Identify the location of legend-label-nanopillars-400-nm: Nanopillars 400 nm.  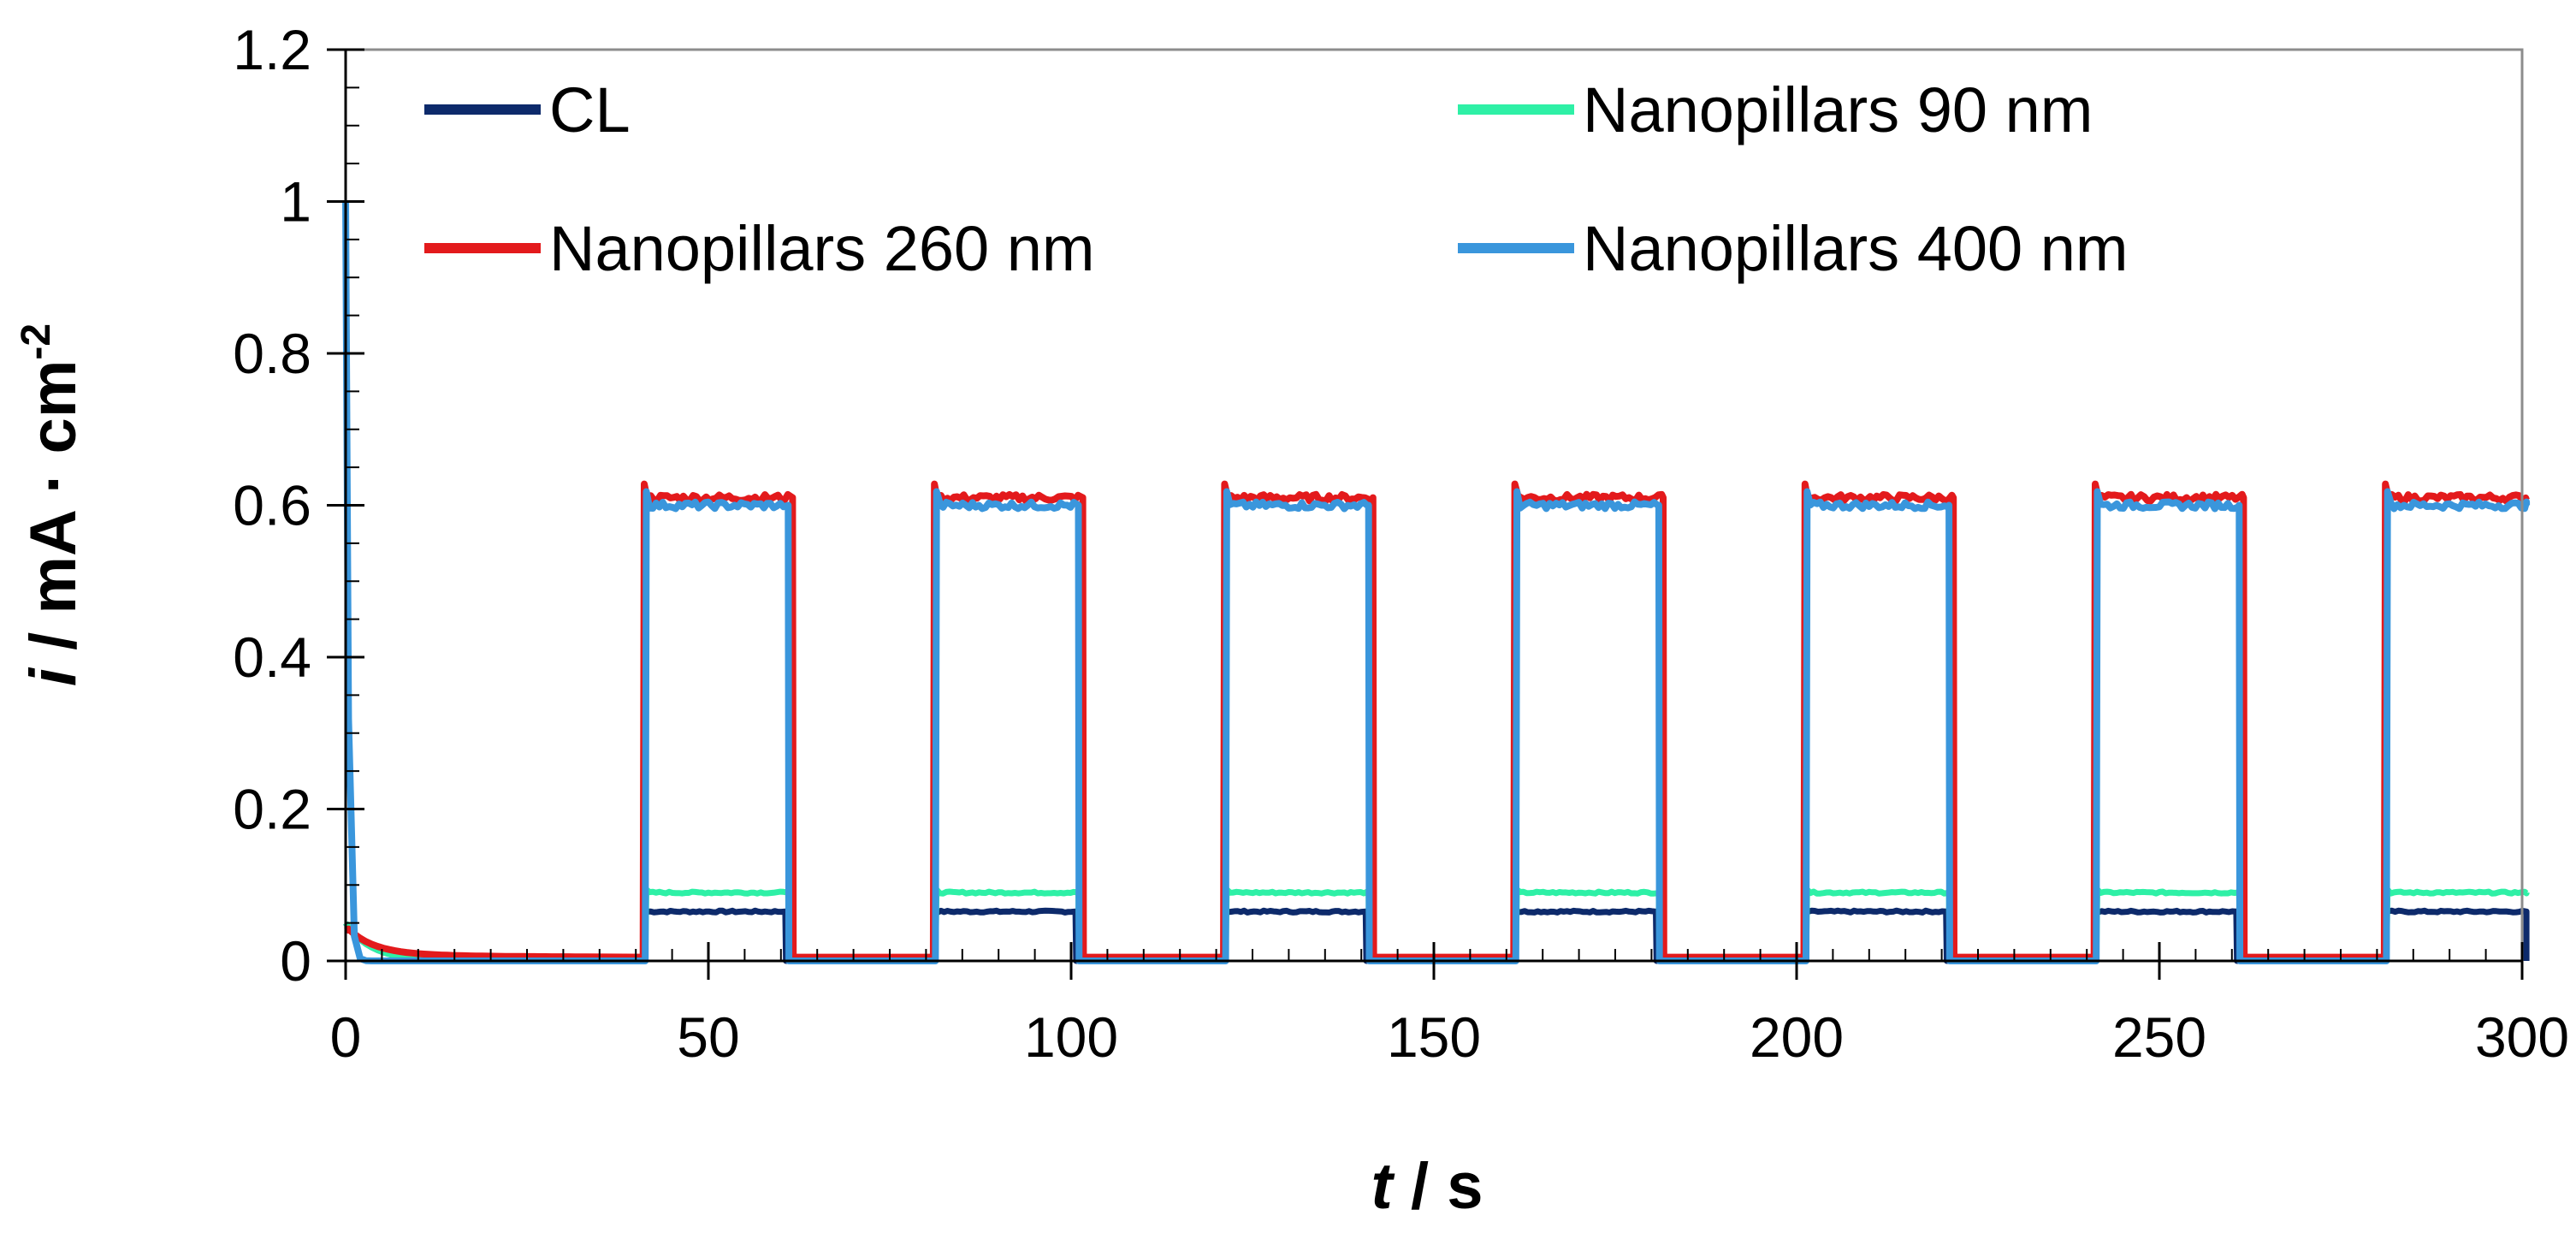
(1856, 248).